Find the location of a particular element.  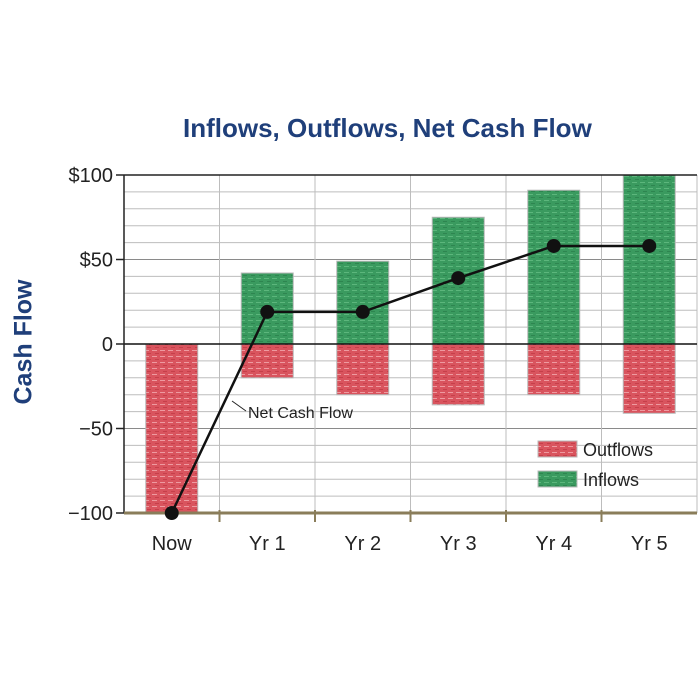

x-tick-label: Yr 4 is located at coordinates (553, 544).